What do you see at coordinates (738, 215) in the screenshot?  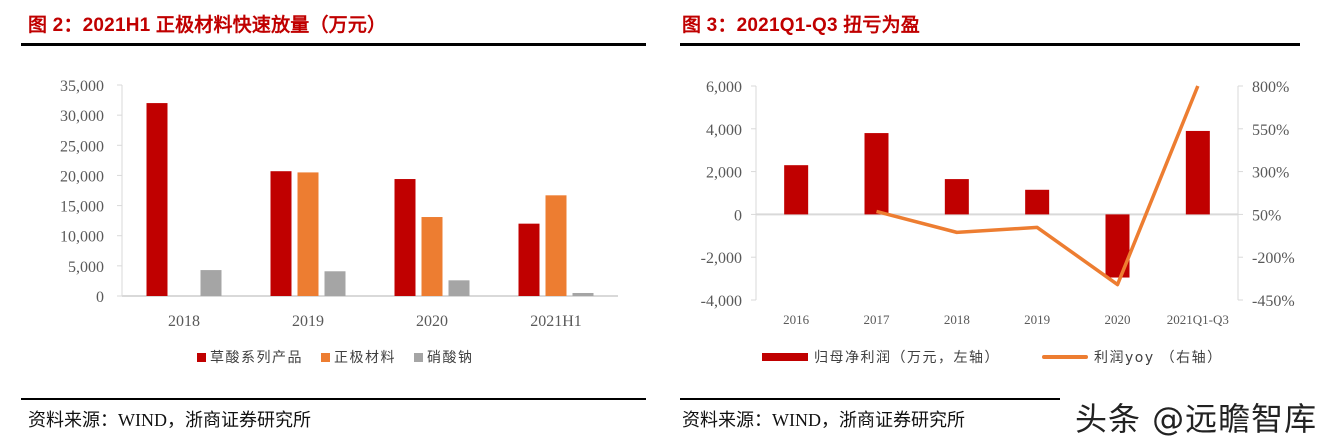 I see `left-y-tick-label: 0` at bounding box center [738, 215].